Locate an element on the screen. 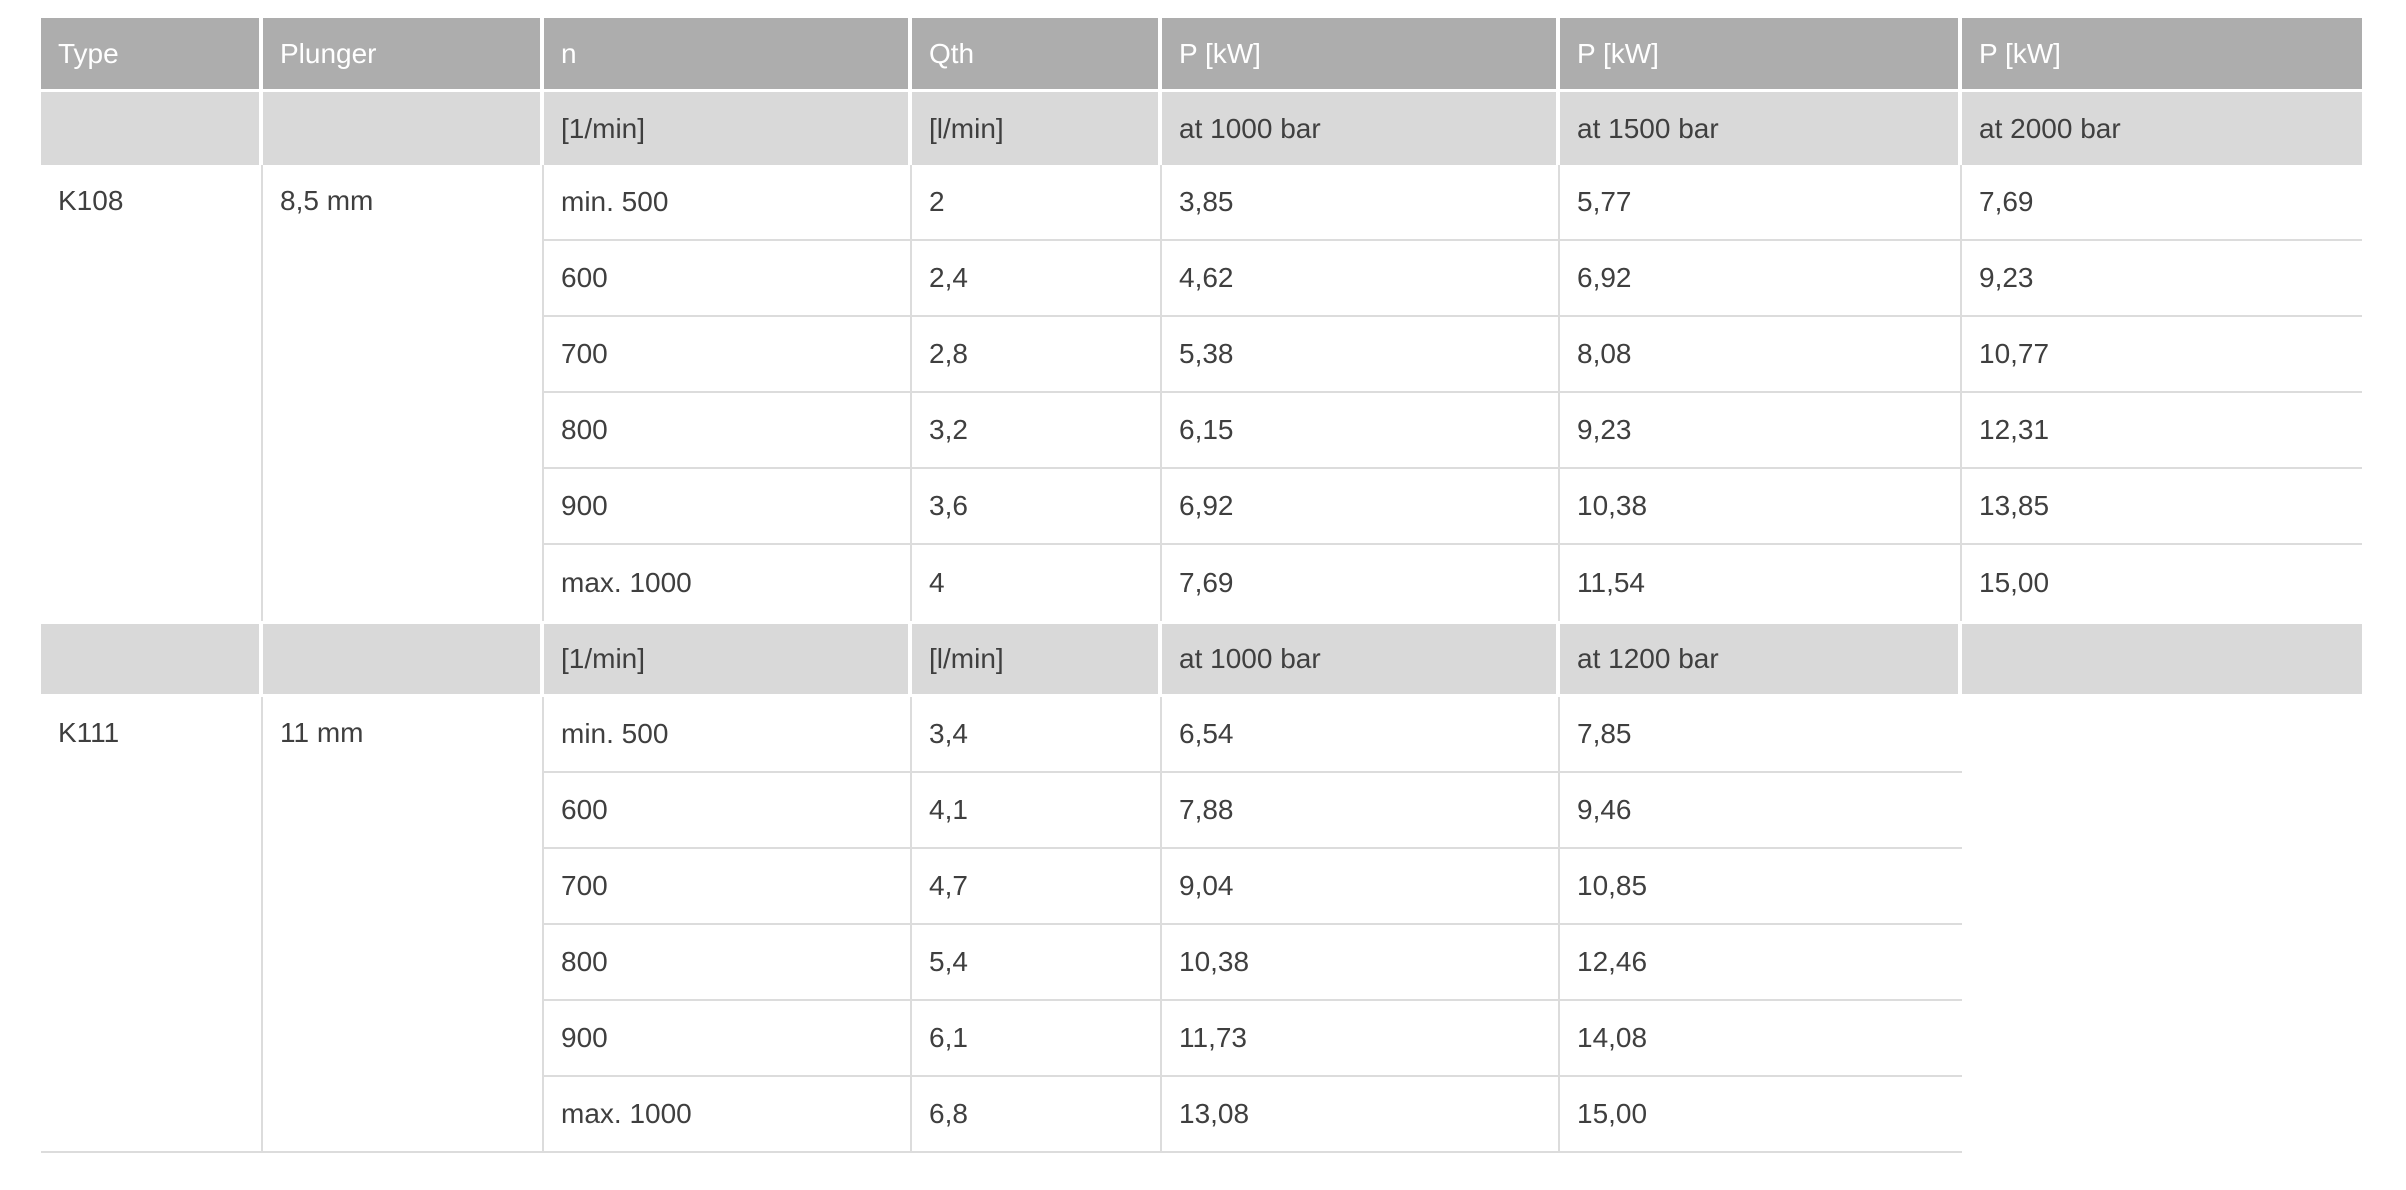 Image resolution: width=2406 pixels, height=1190 pixels. cell-p1200: 14,08 is located at coordinates (1761, 1039).